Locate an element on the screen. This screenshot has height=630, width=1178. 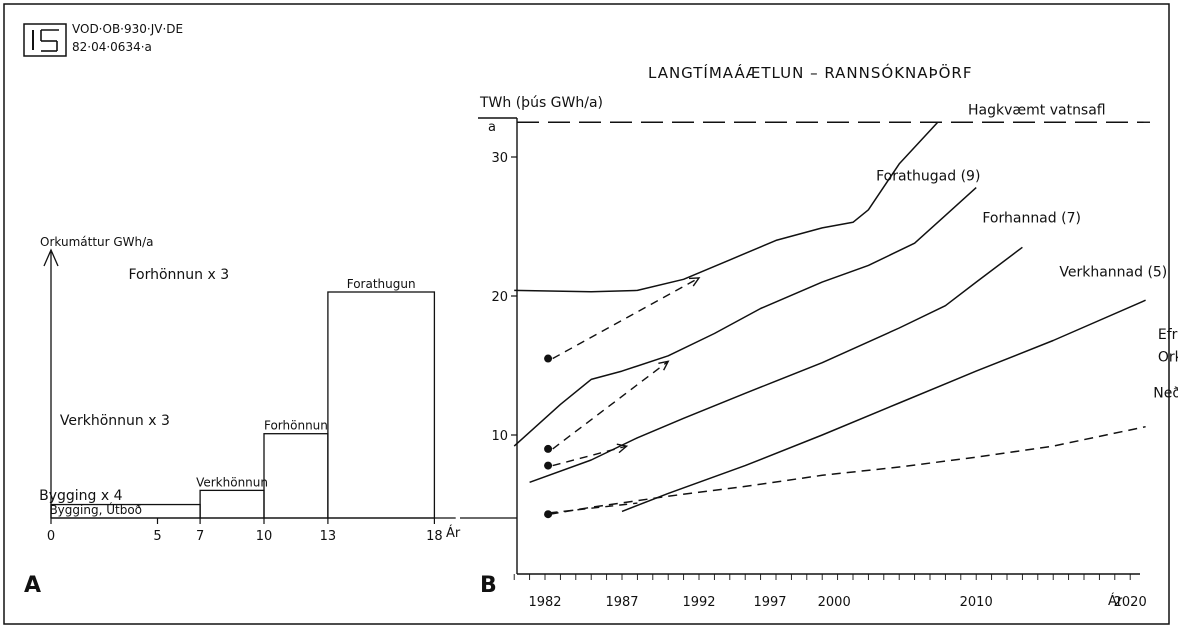
panel-b-x-tick-label: 1997 is located at coordinates (769, 602).